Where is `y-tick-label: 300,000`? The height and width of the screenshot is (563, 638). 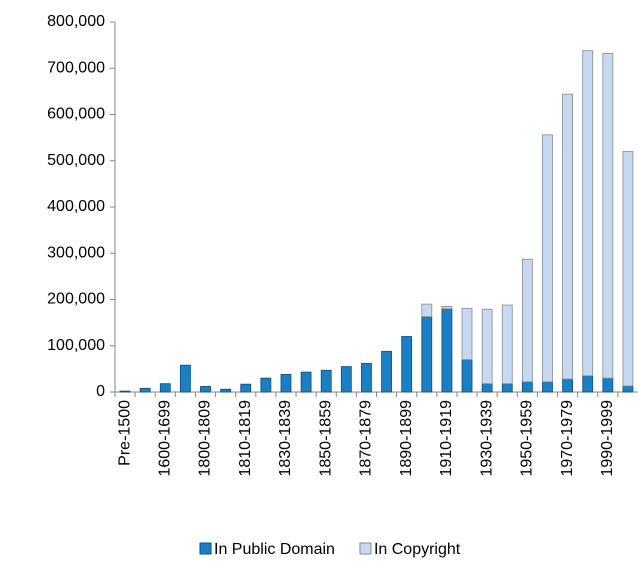 y-tick-label: 300,000 is located at coordinates (76, 252).